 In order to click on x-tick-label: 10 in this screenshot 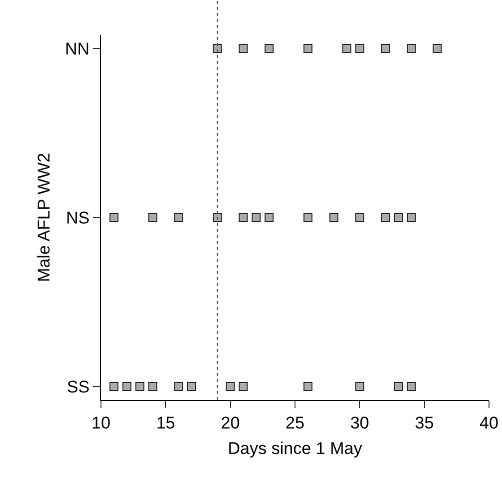, I will do `click(101, 422)`.